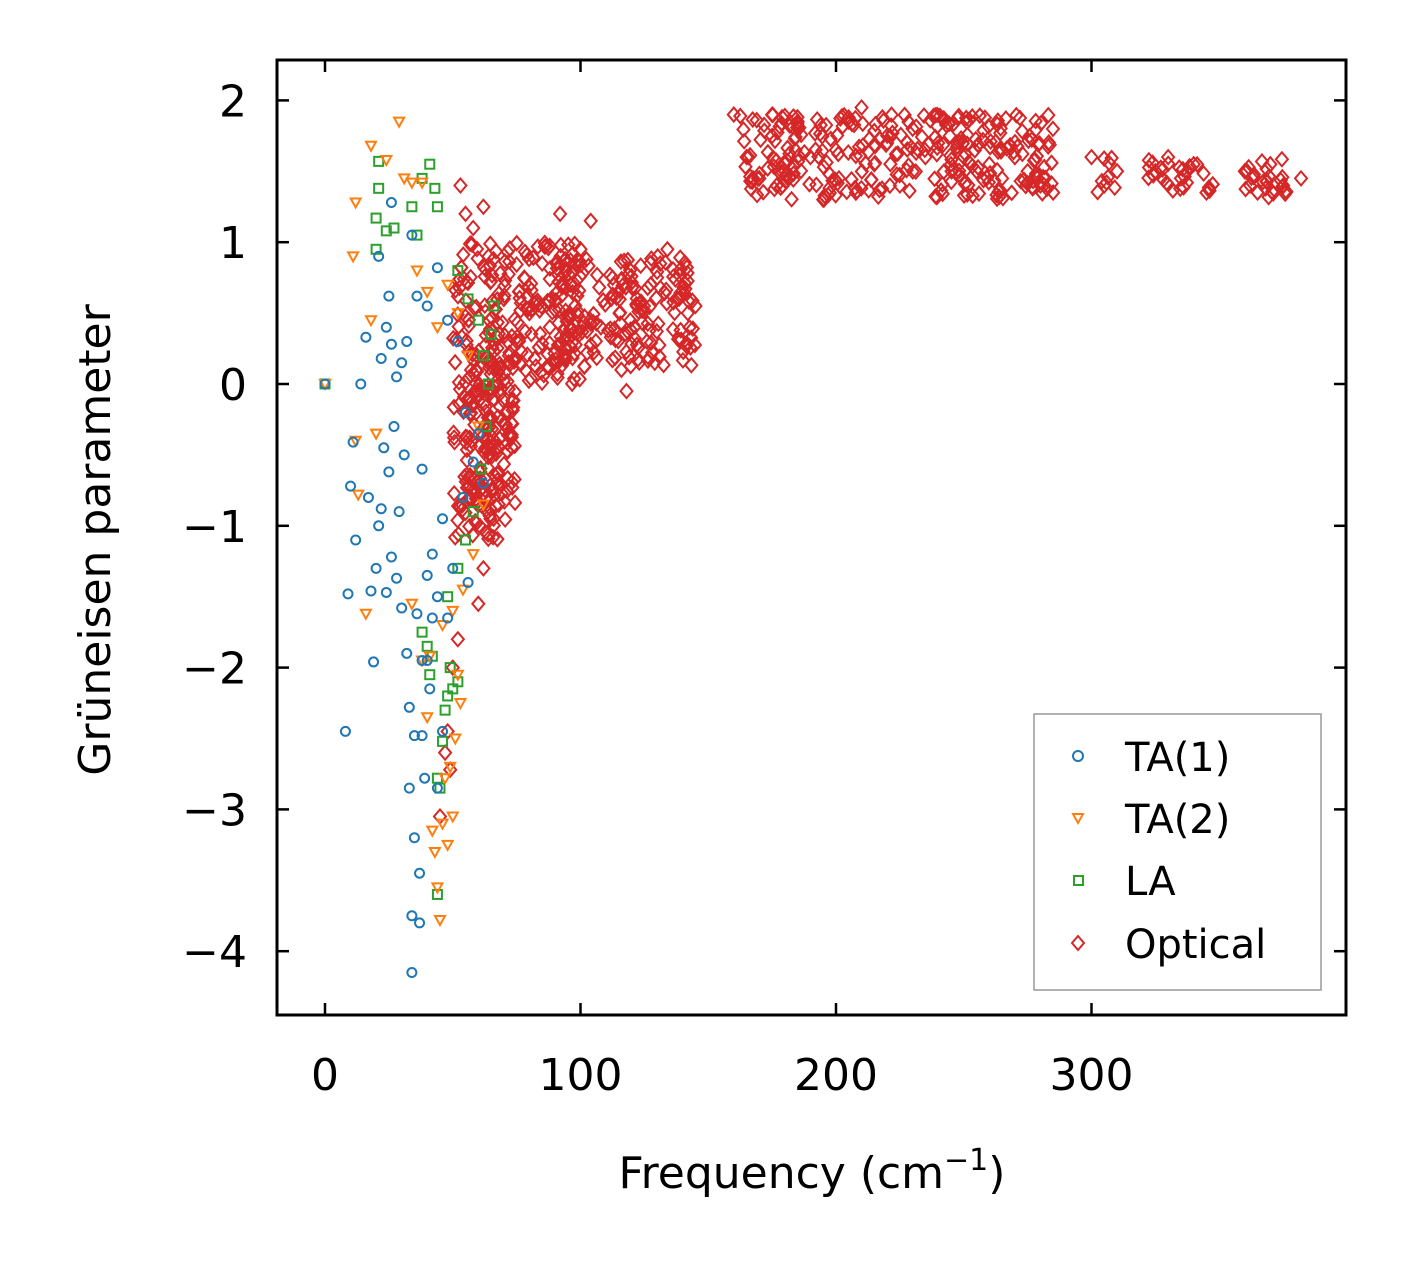  I want to click on series-ta1, so click(404, 587).